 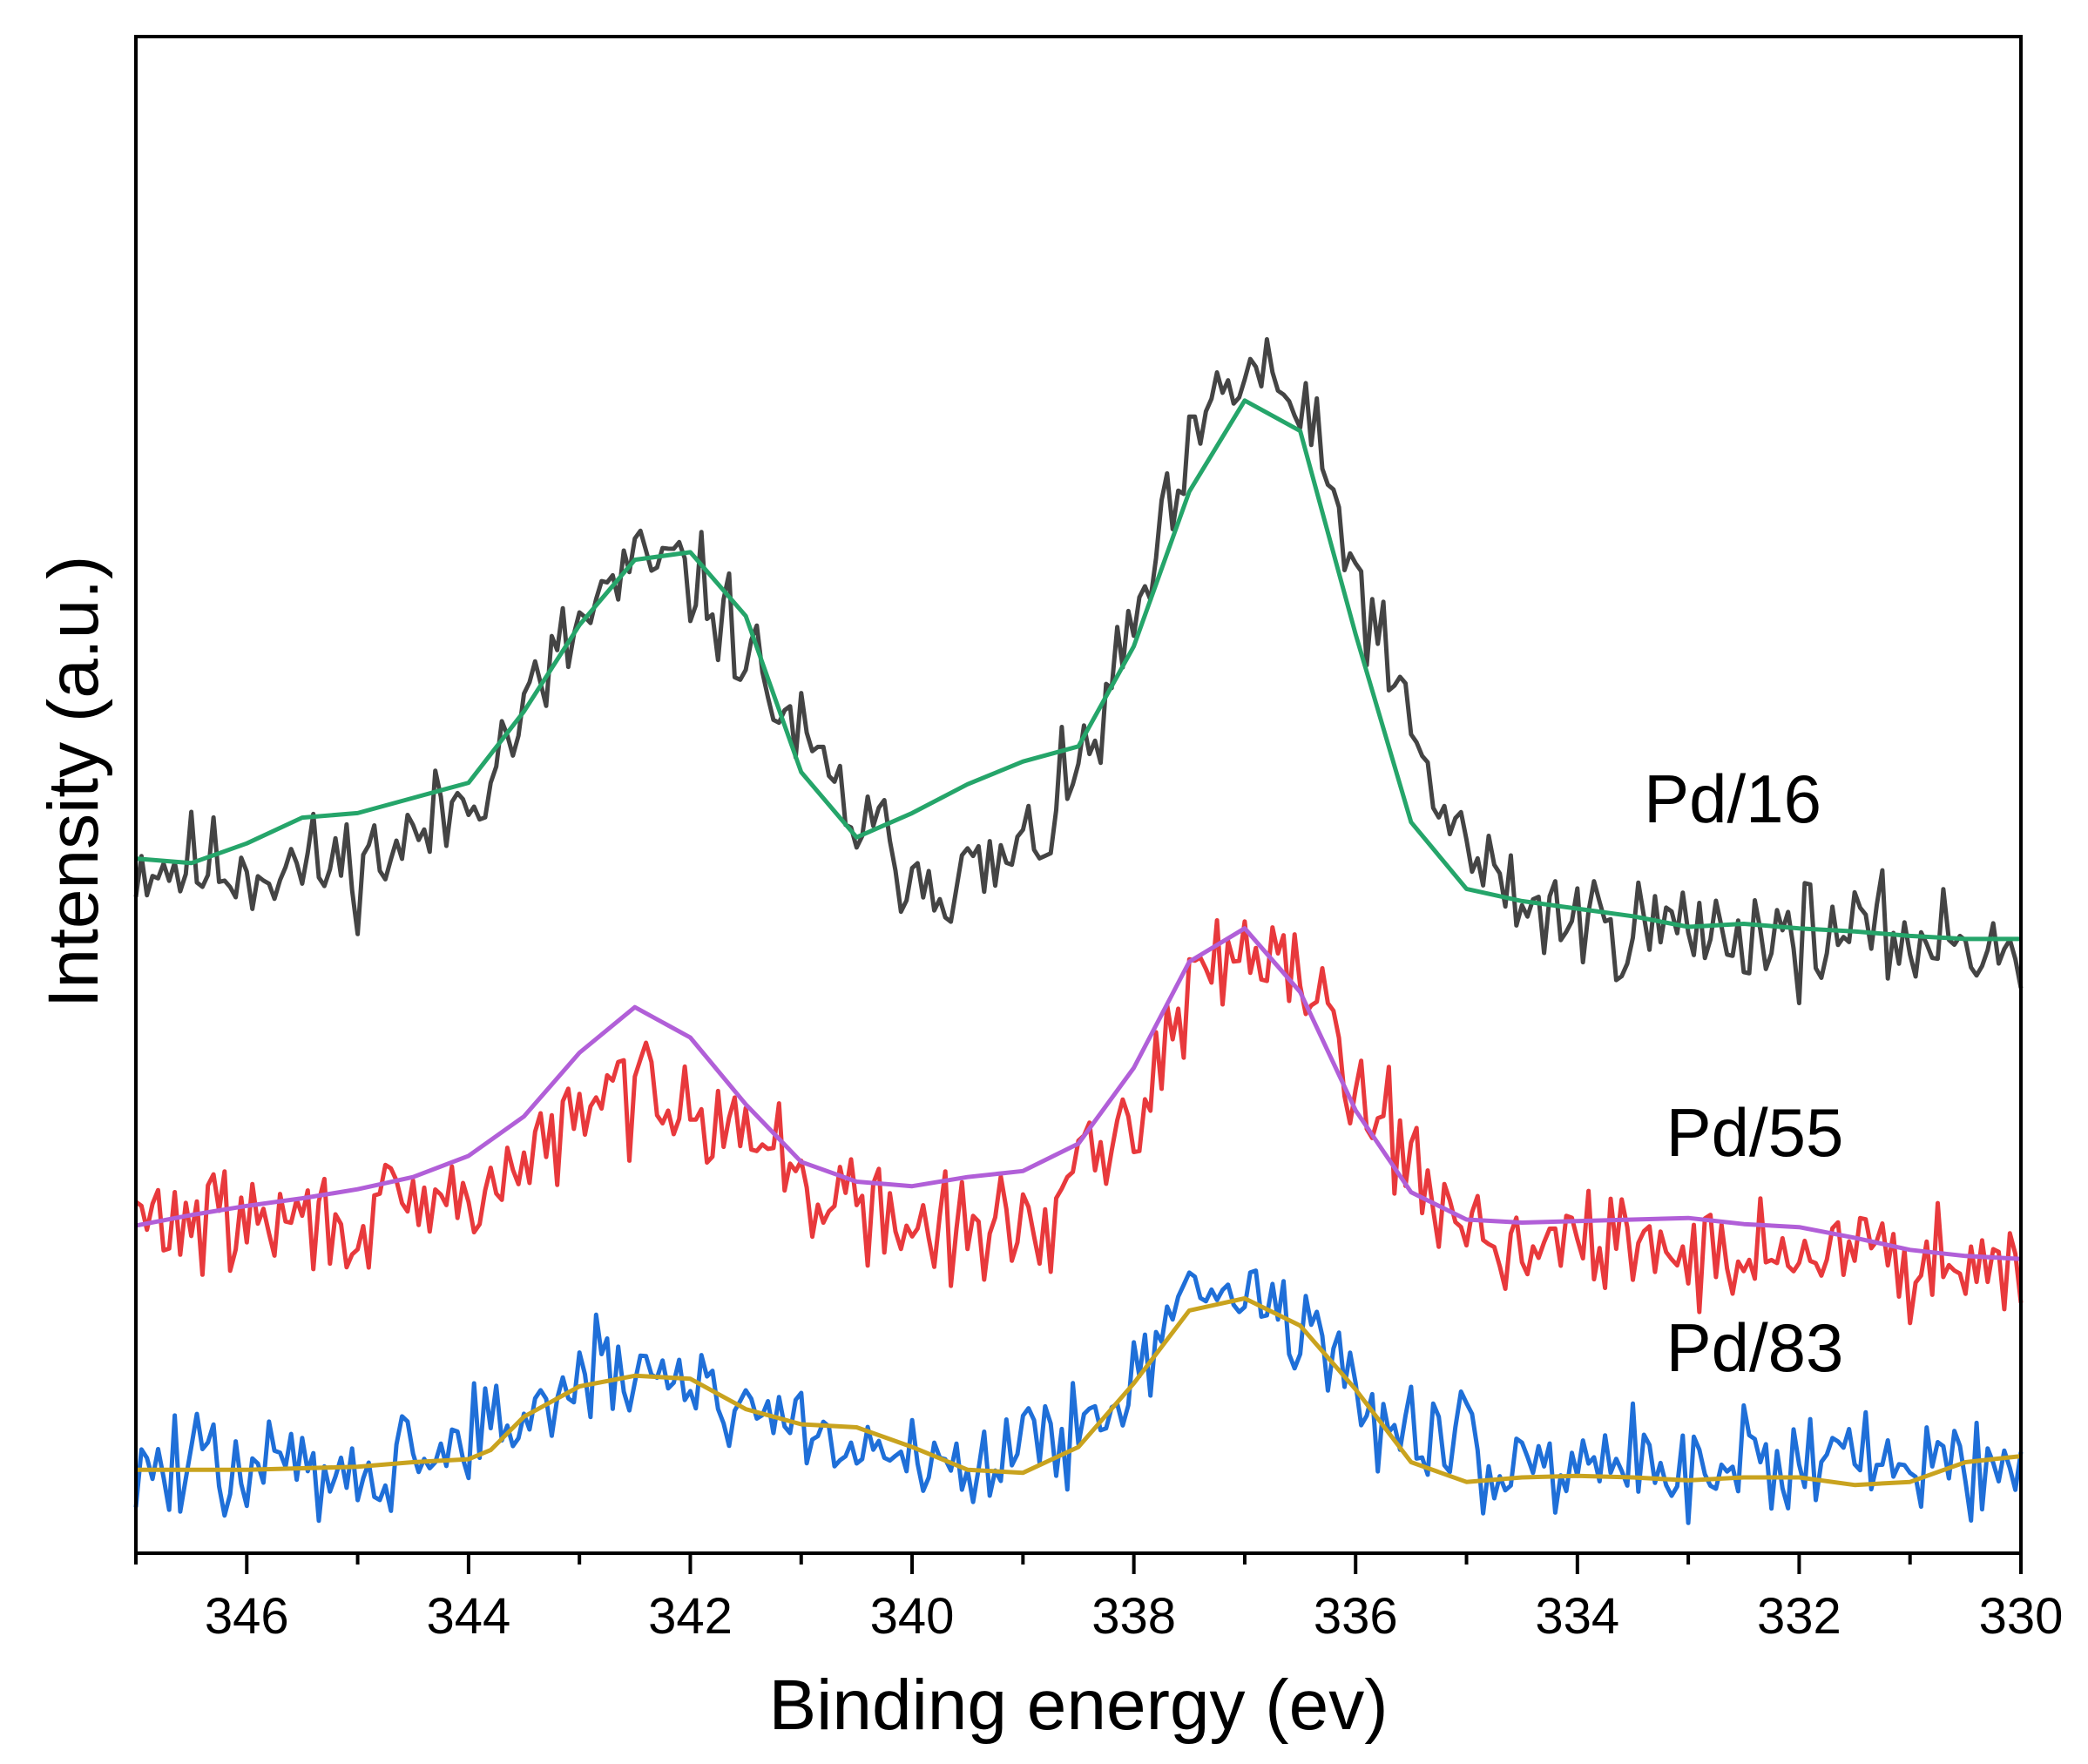 I want to click on x-tick-label-338: 338, so click(x=1133, y=1616).